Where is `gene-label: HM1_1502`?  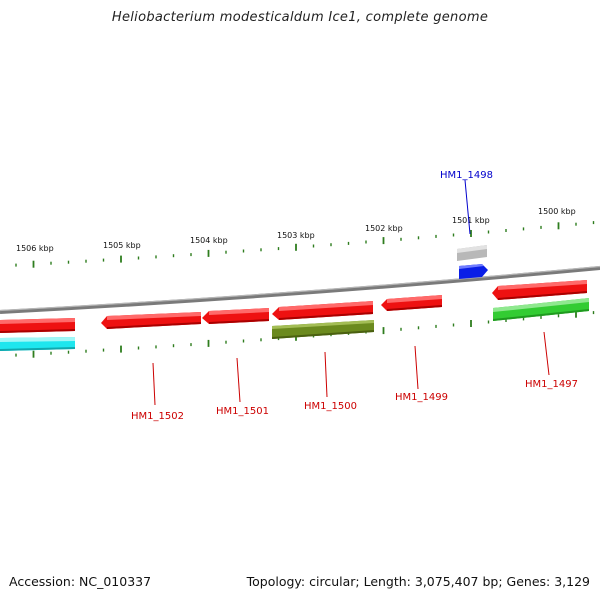 gene-label: HM1_1502 is located at coordinates (157, 416).